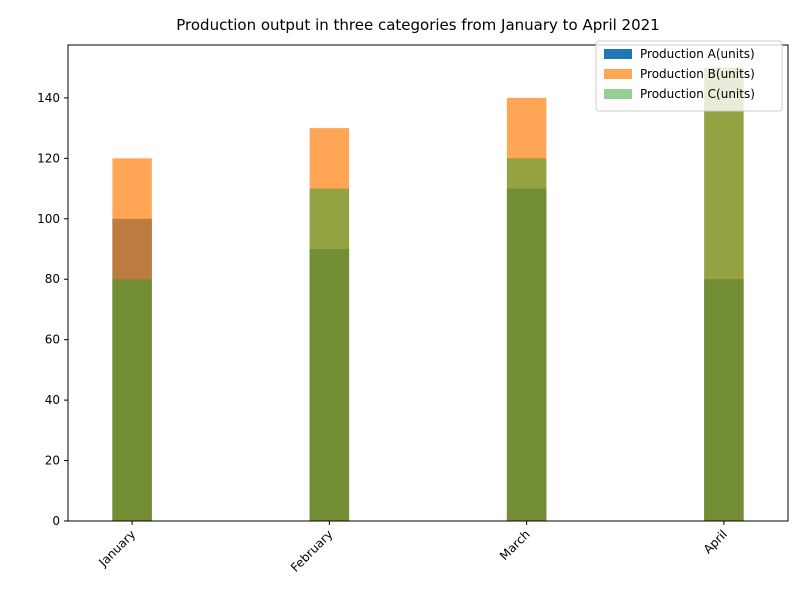  I want to click on y-tick-label: 80, so click(52, 279).